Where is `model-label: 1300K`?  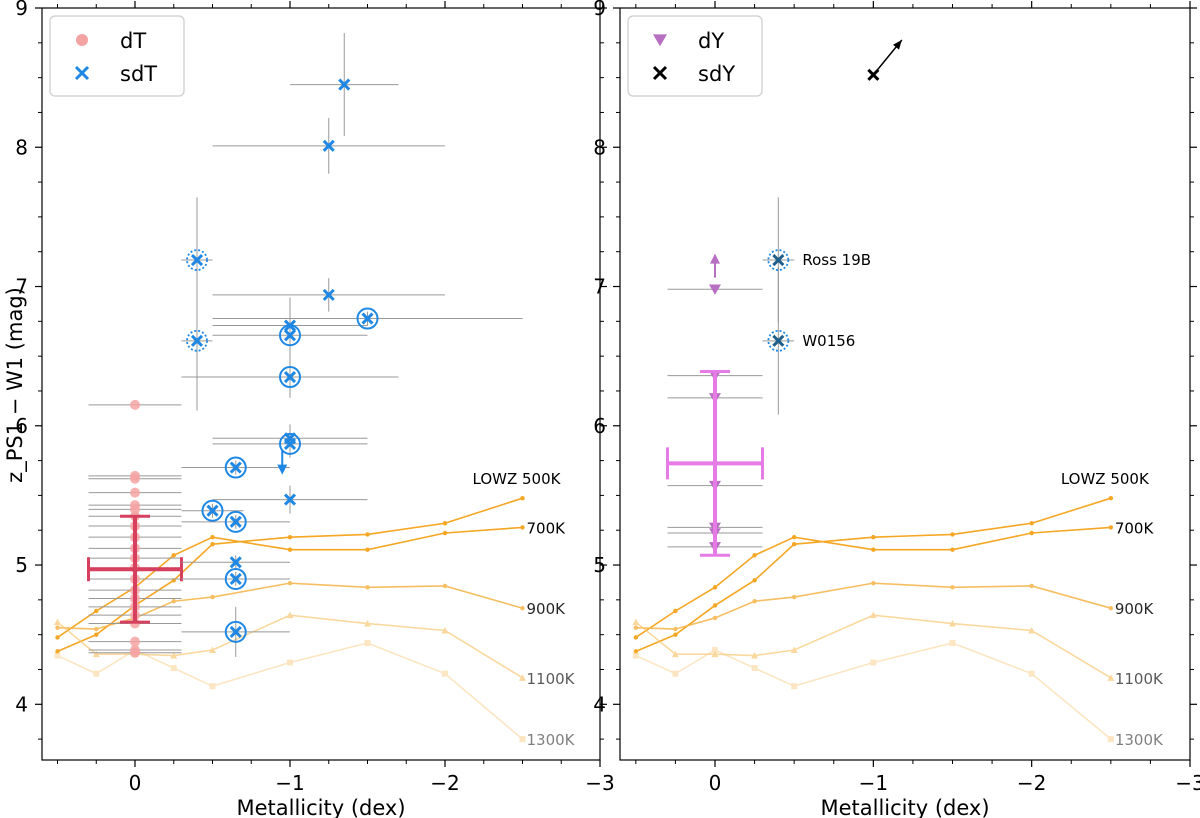
model-label: 1300K is located at coordinates (551, 740).